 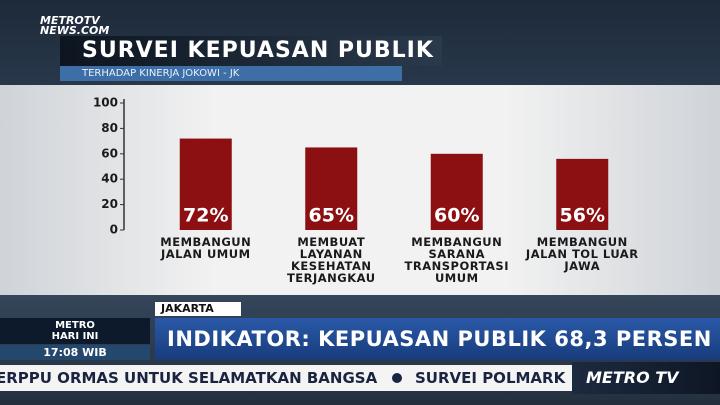 What do you see at coordinates (437, 339) in the screenshot?
I see `headline: INDIKATOR: KEPUASAN PUBLIK 68,3 PERSEN` at bounding box center [437, 339].